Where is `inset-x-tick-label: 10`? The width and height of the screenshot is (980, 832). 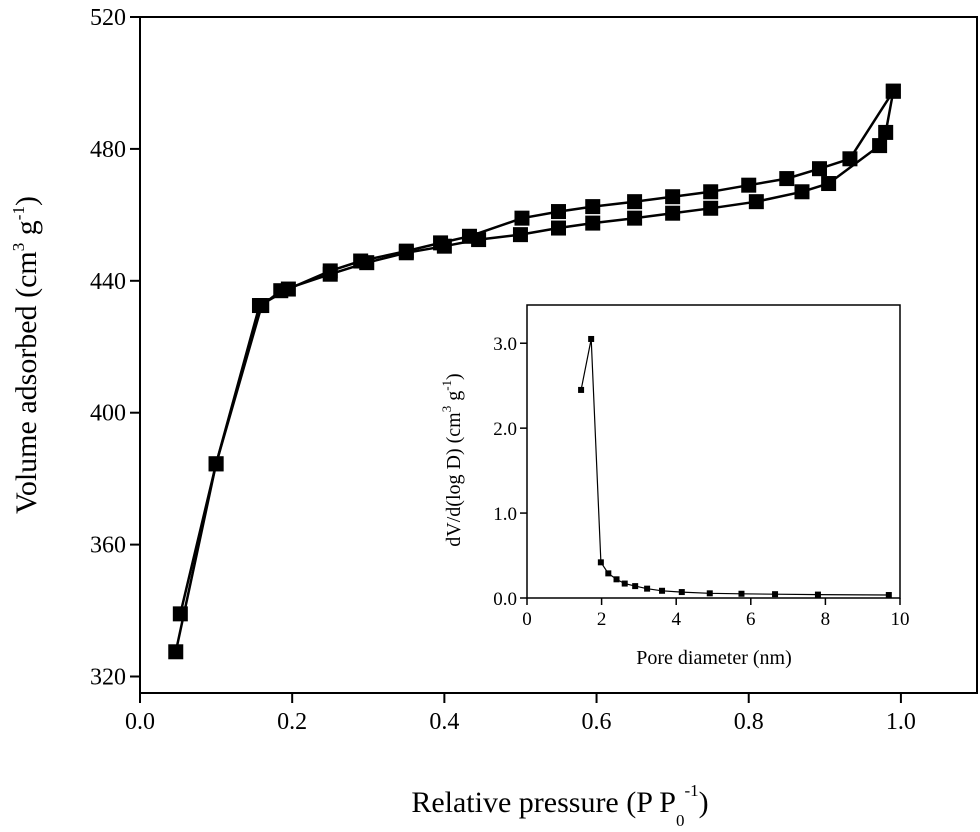
inset-x-tick-label: 10 is located at coordinates (900, 619).